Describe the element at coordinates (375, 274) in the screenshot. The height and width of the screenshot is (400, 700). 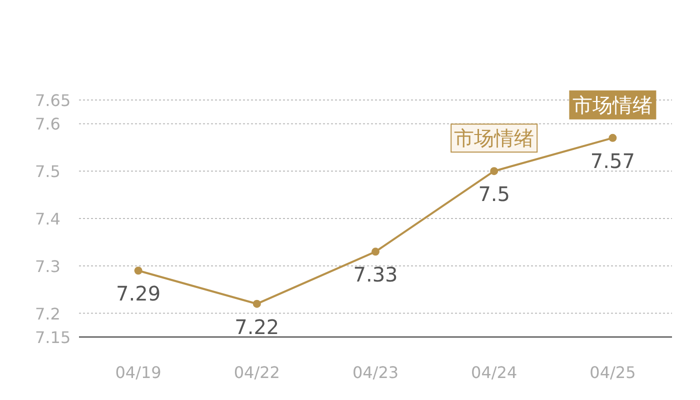
I see `data-label: 7.33` at that location.